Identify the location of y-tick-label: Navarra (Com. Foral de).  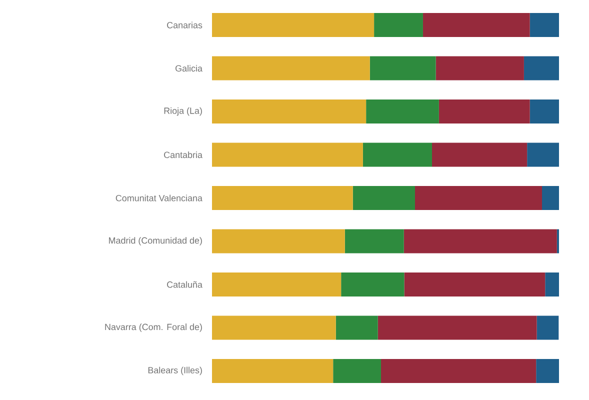
(153, 328).